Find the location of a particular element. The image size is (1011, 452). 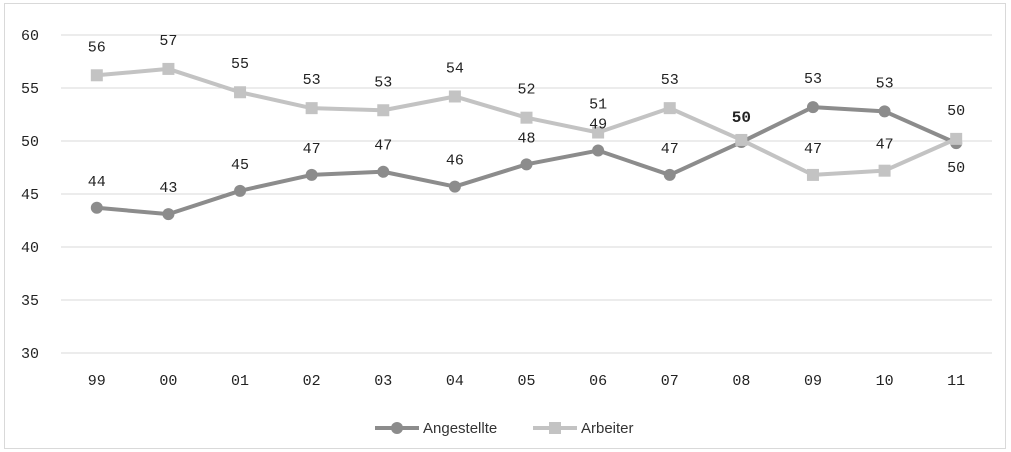

x-tick-label: 03 is located at coordinates (383, 381).